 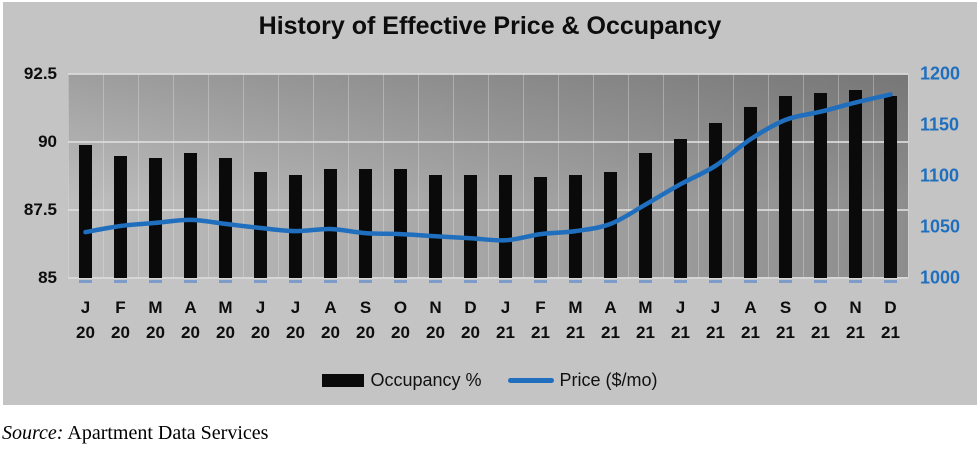 I want to click on source-line: Source: Apartment Data Services, so click(x=135, y=433).